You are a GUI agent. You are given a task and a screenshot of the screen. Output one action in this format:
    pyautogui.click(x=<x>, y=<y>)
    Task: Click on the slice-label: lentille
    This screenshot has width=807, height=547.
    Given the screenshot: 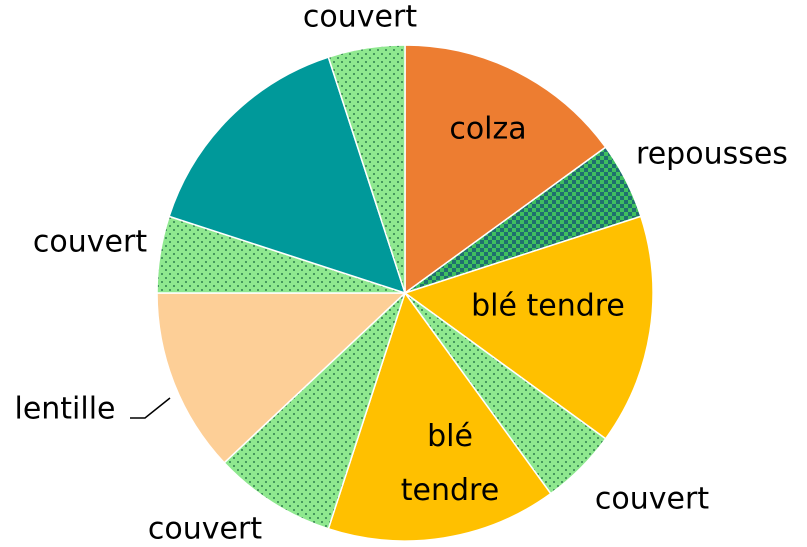 What is the action you would take?
    pyautogui.click(x=64, y=409)
    